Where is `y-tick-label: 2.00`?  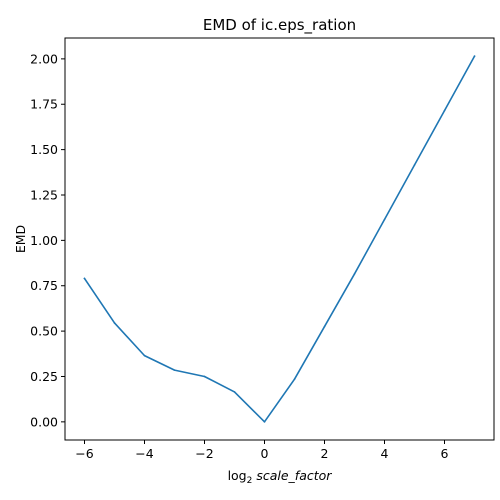
y-tick-label: 2.00 is located at coordinates (44, 58).